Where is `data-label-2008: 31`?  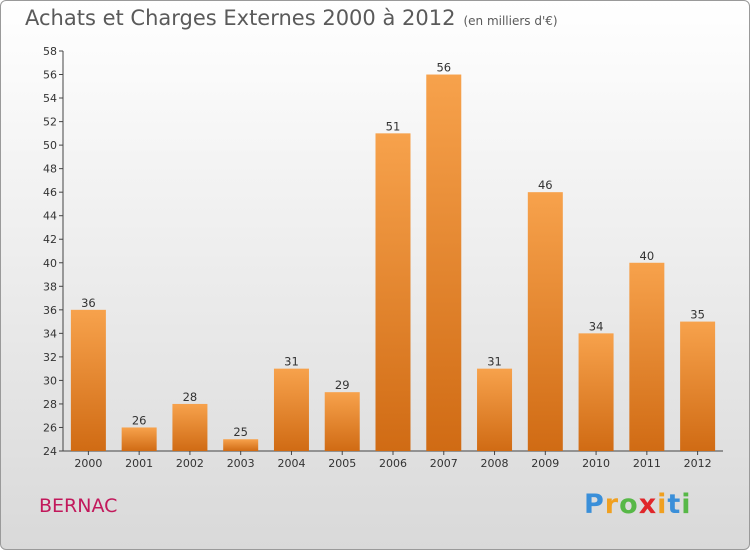 data-label-2008: 31 is located at coordinates (494, 362).